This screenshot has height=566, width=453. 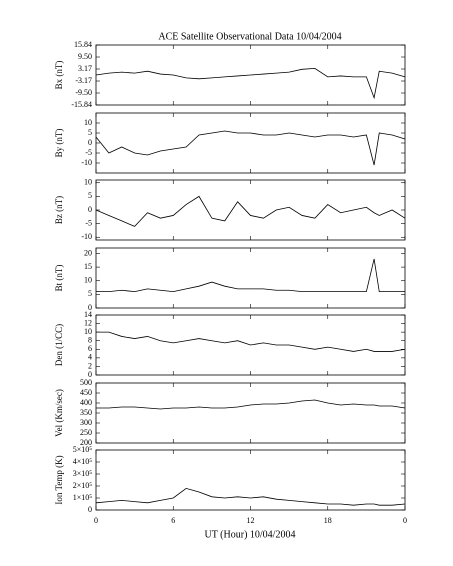 I want to click on y-tick-label: 15, so click(x=88, y=266).